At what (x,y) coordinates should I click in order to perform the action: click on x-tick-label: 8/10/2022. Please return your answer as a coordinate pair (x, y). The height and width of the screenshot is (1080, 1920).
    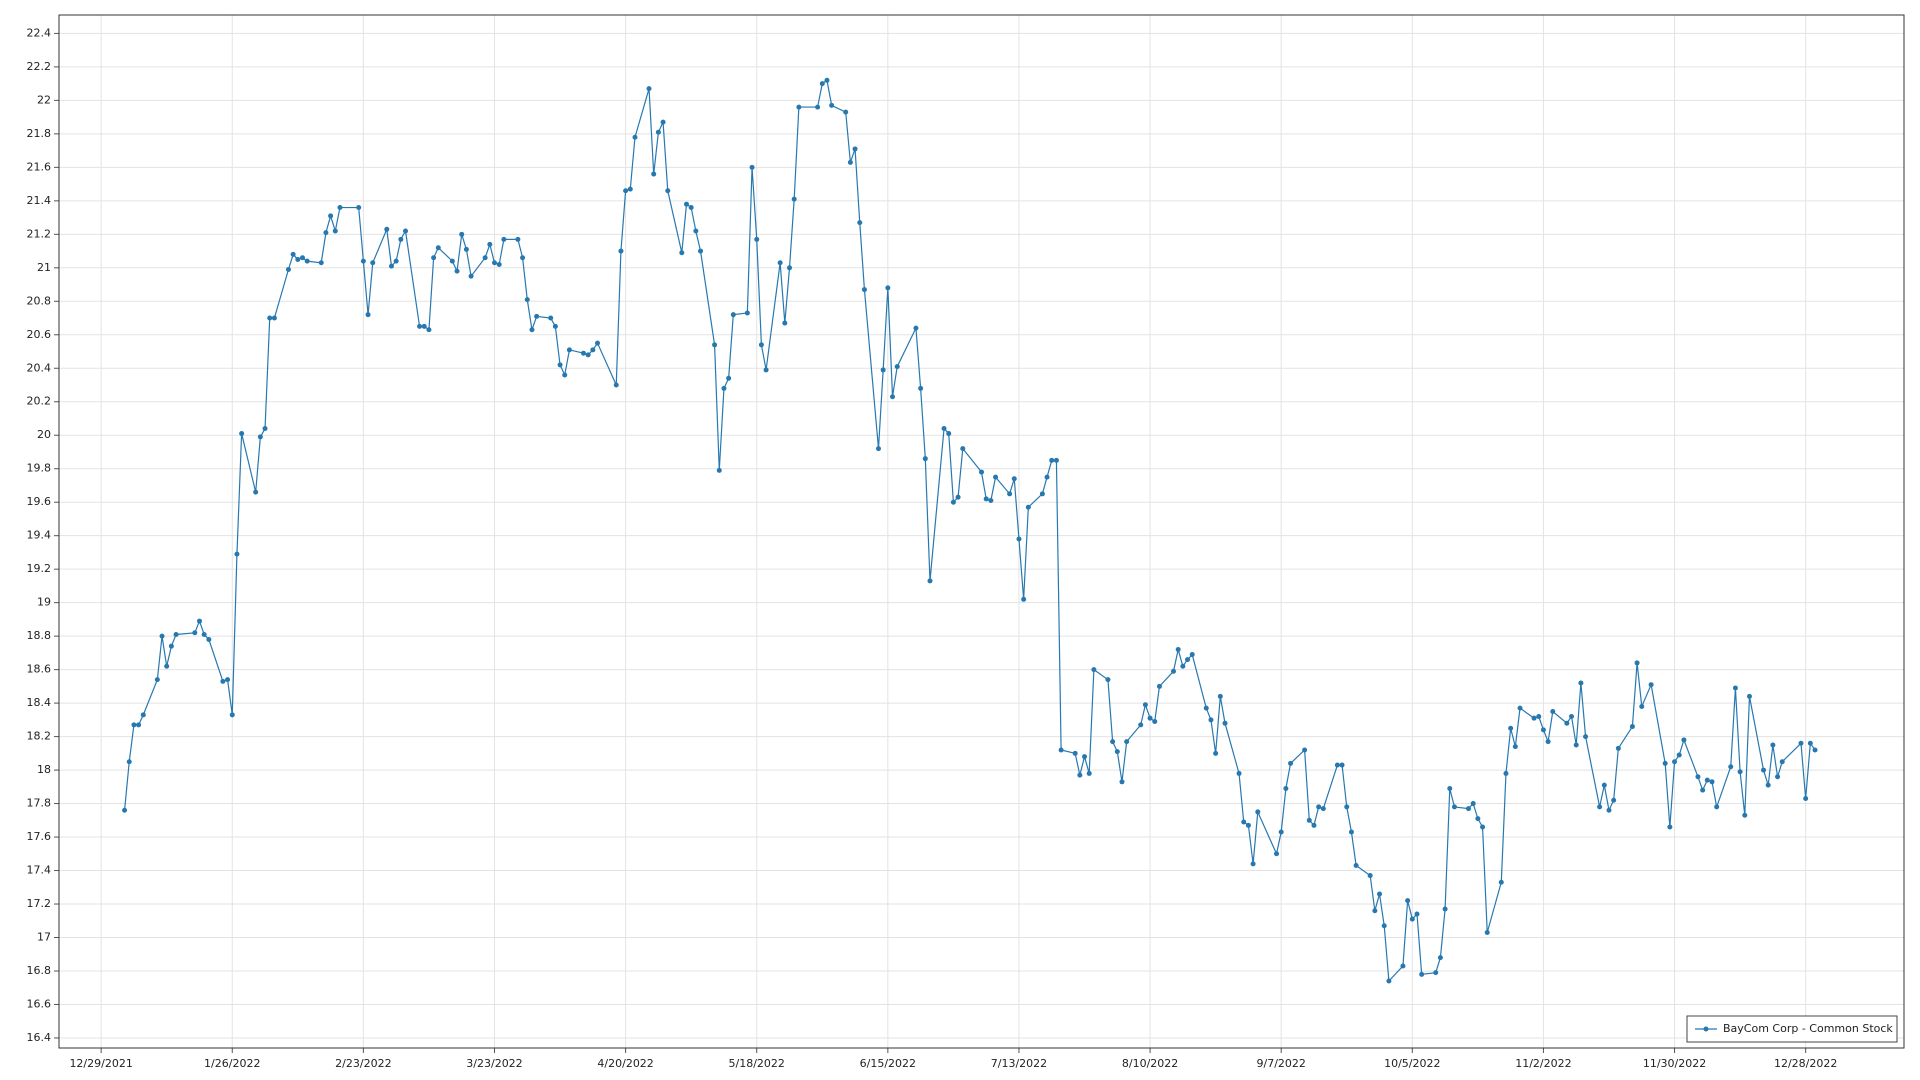
    Looking at the image, I should click on (1150, 1063).